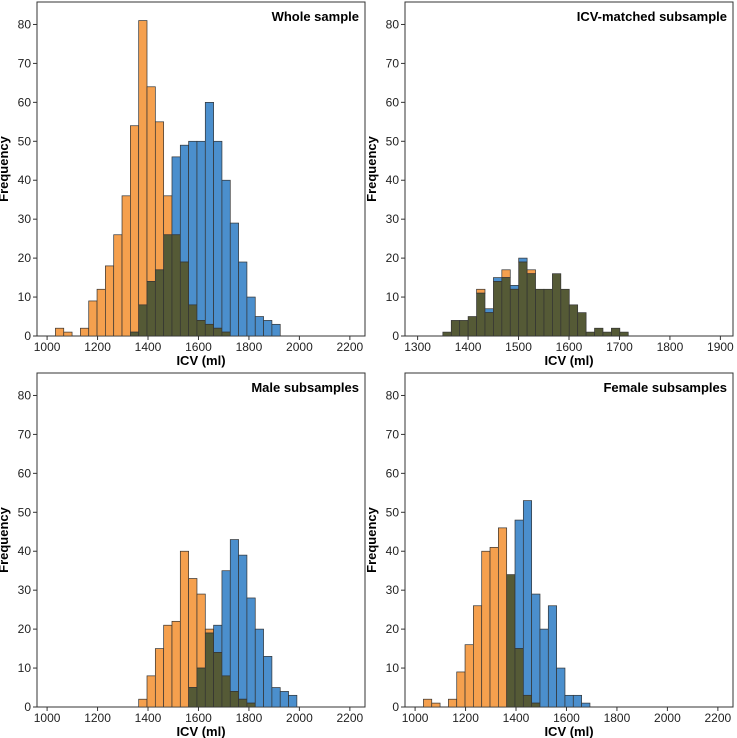  What do you see at coordinates (299, 718) in the screenshot?
I see `x-tick-label: 2000` at bounding box center [299, 718].